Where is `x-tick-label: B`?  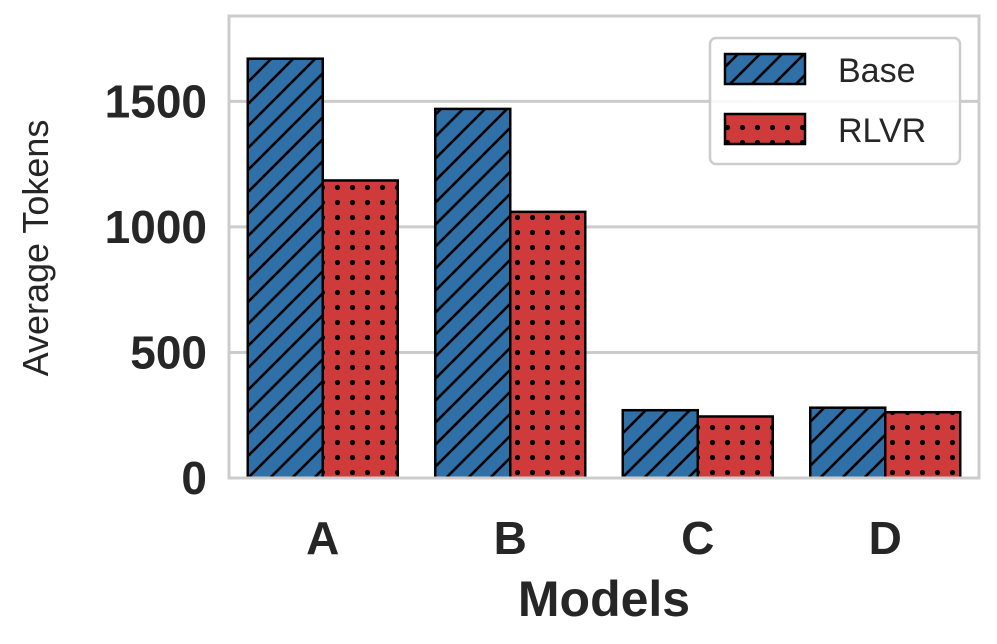
x-tick-label: B is located at coordinates (510, 538).